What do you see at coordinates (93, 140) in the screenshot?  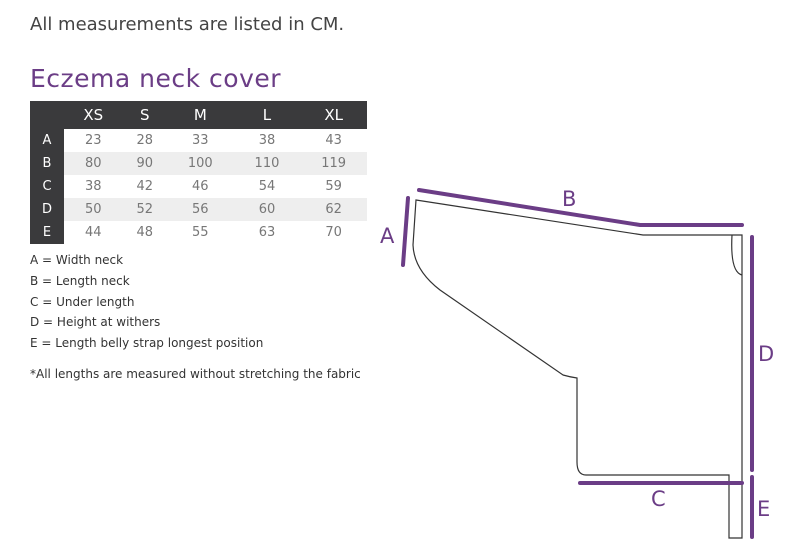 I see `table-cell: 23` at bounding box center [93, 140].